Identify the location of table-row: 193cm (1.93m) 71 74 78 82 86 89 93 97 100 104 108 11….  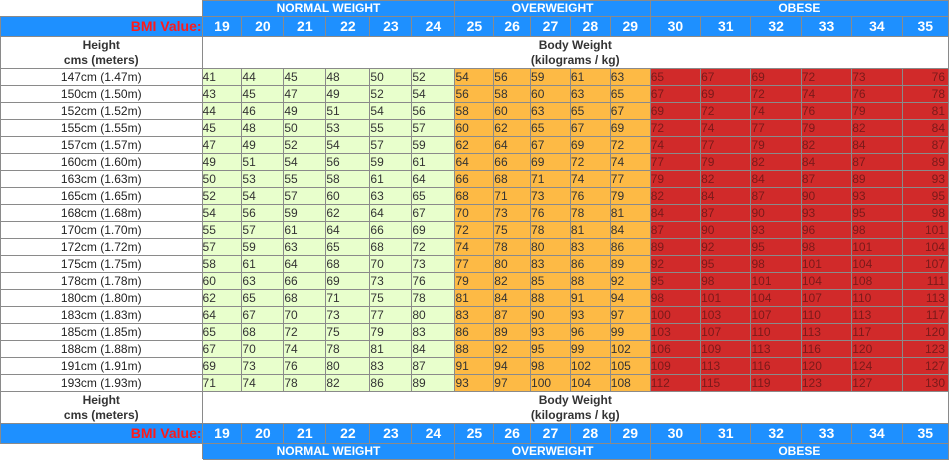
(475, 383).